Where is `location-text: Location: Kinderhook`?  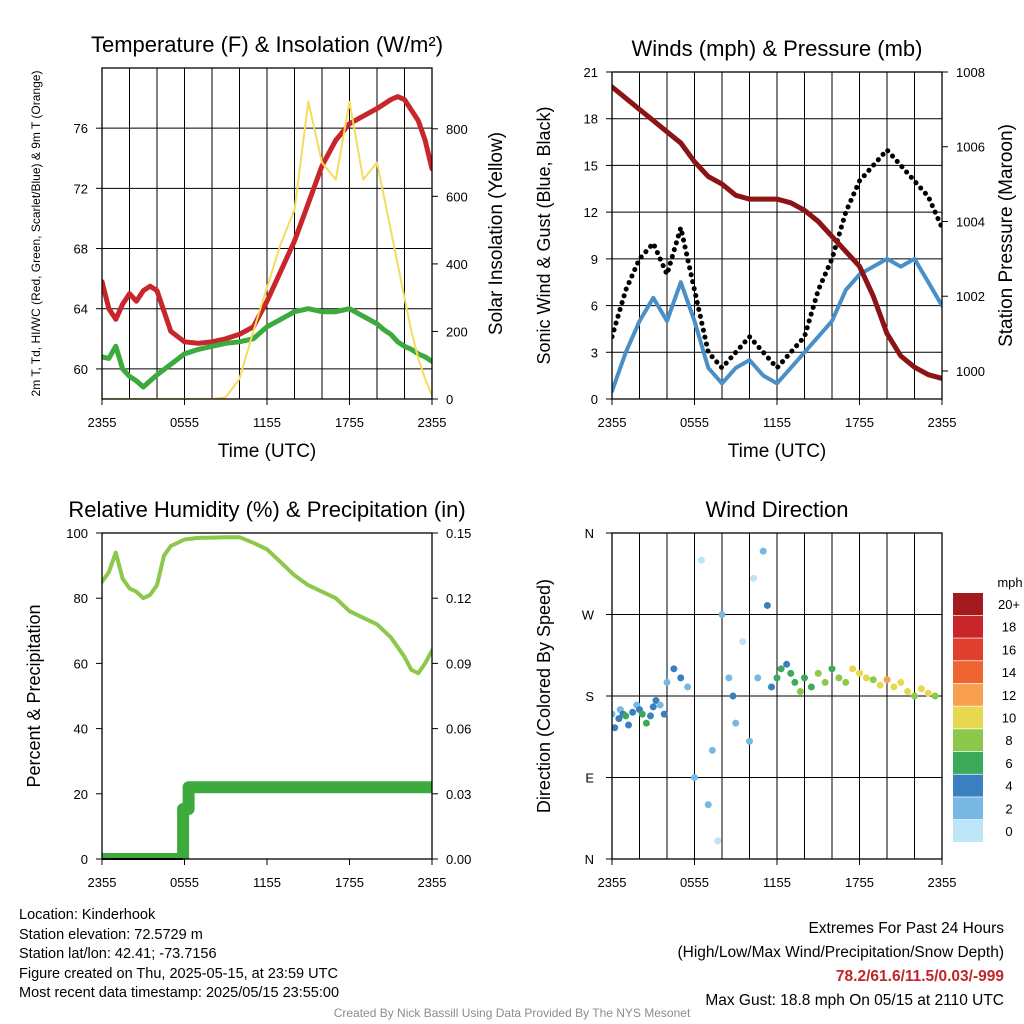
location-text: Location: Kinderhook is located at coordinates (87, 915).